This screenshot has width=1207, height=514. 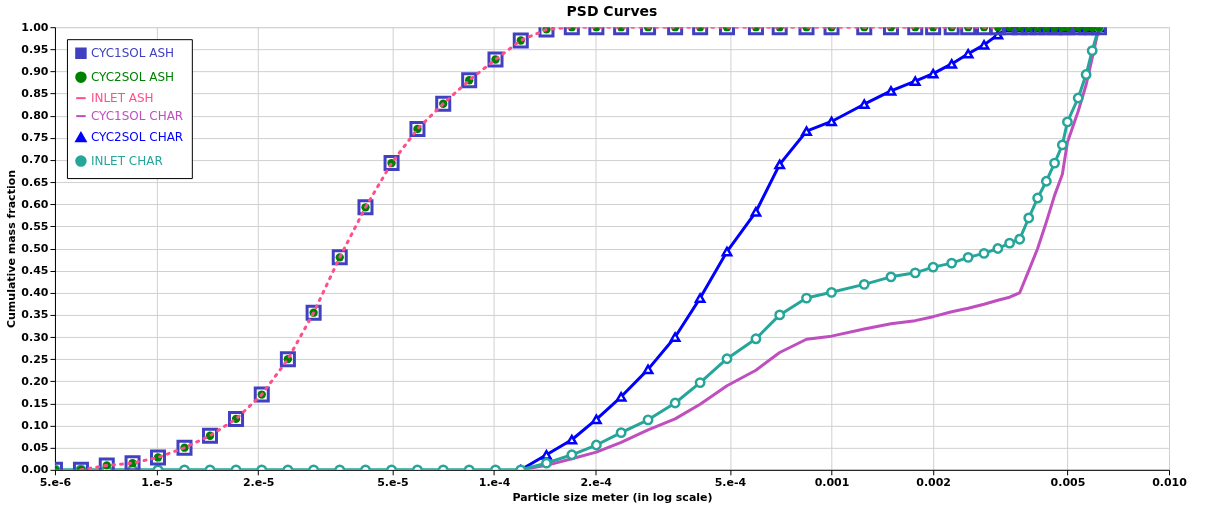 What do you see at coordinates (832, 483) in the screenshot?
I see `x-tick-label: 0.001` at bounding box center [832, 483].